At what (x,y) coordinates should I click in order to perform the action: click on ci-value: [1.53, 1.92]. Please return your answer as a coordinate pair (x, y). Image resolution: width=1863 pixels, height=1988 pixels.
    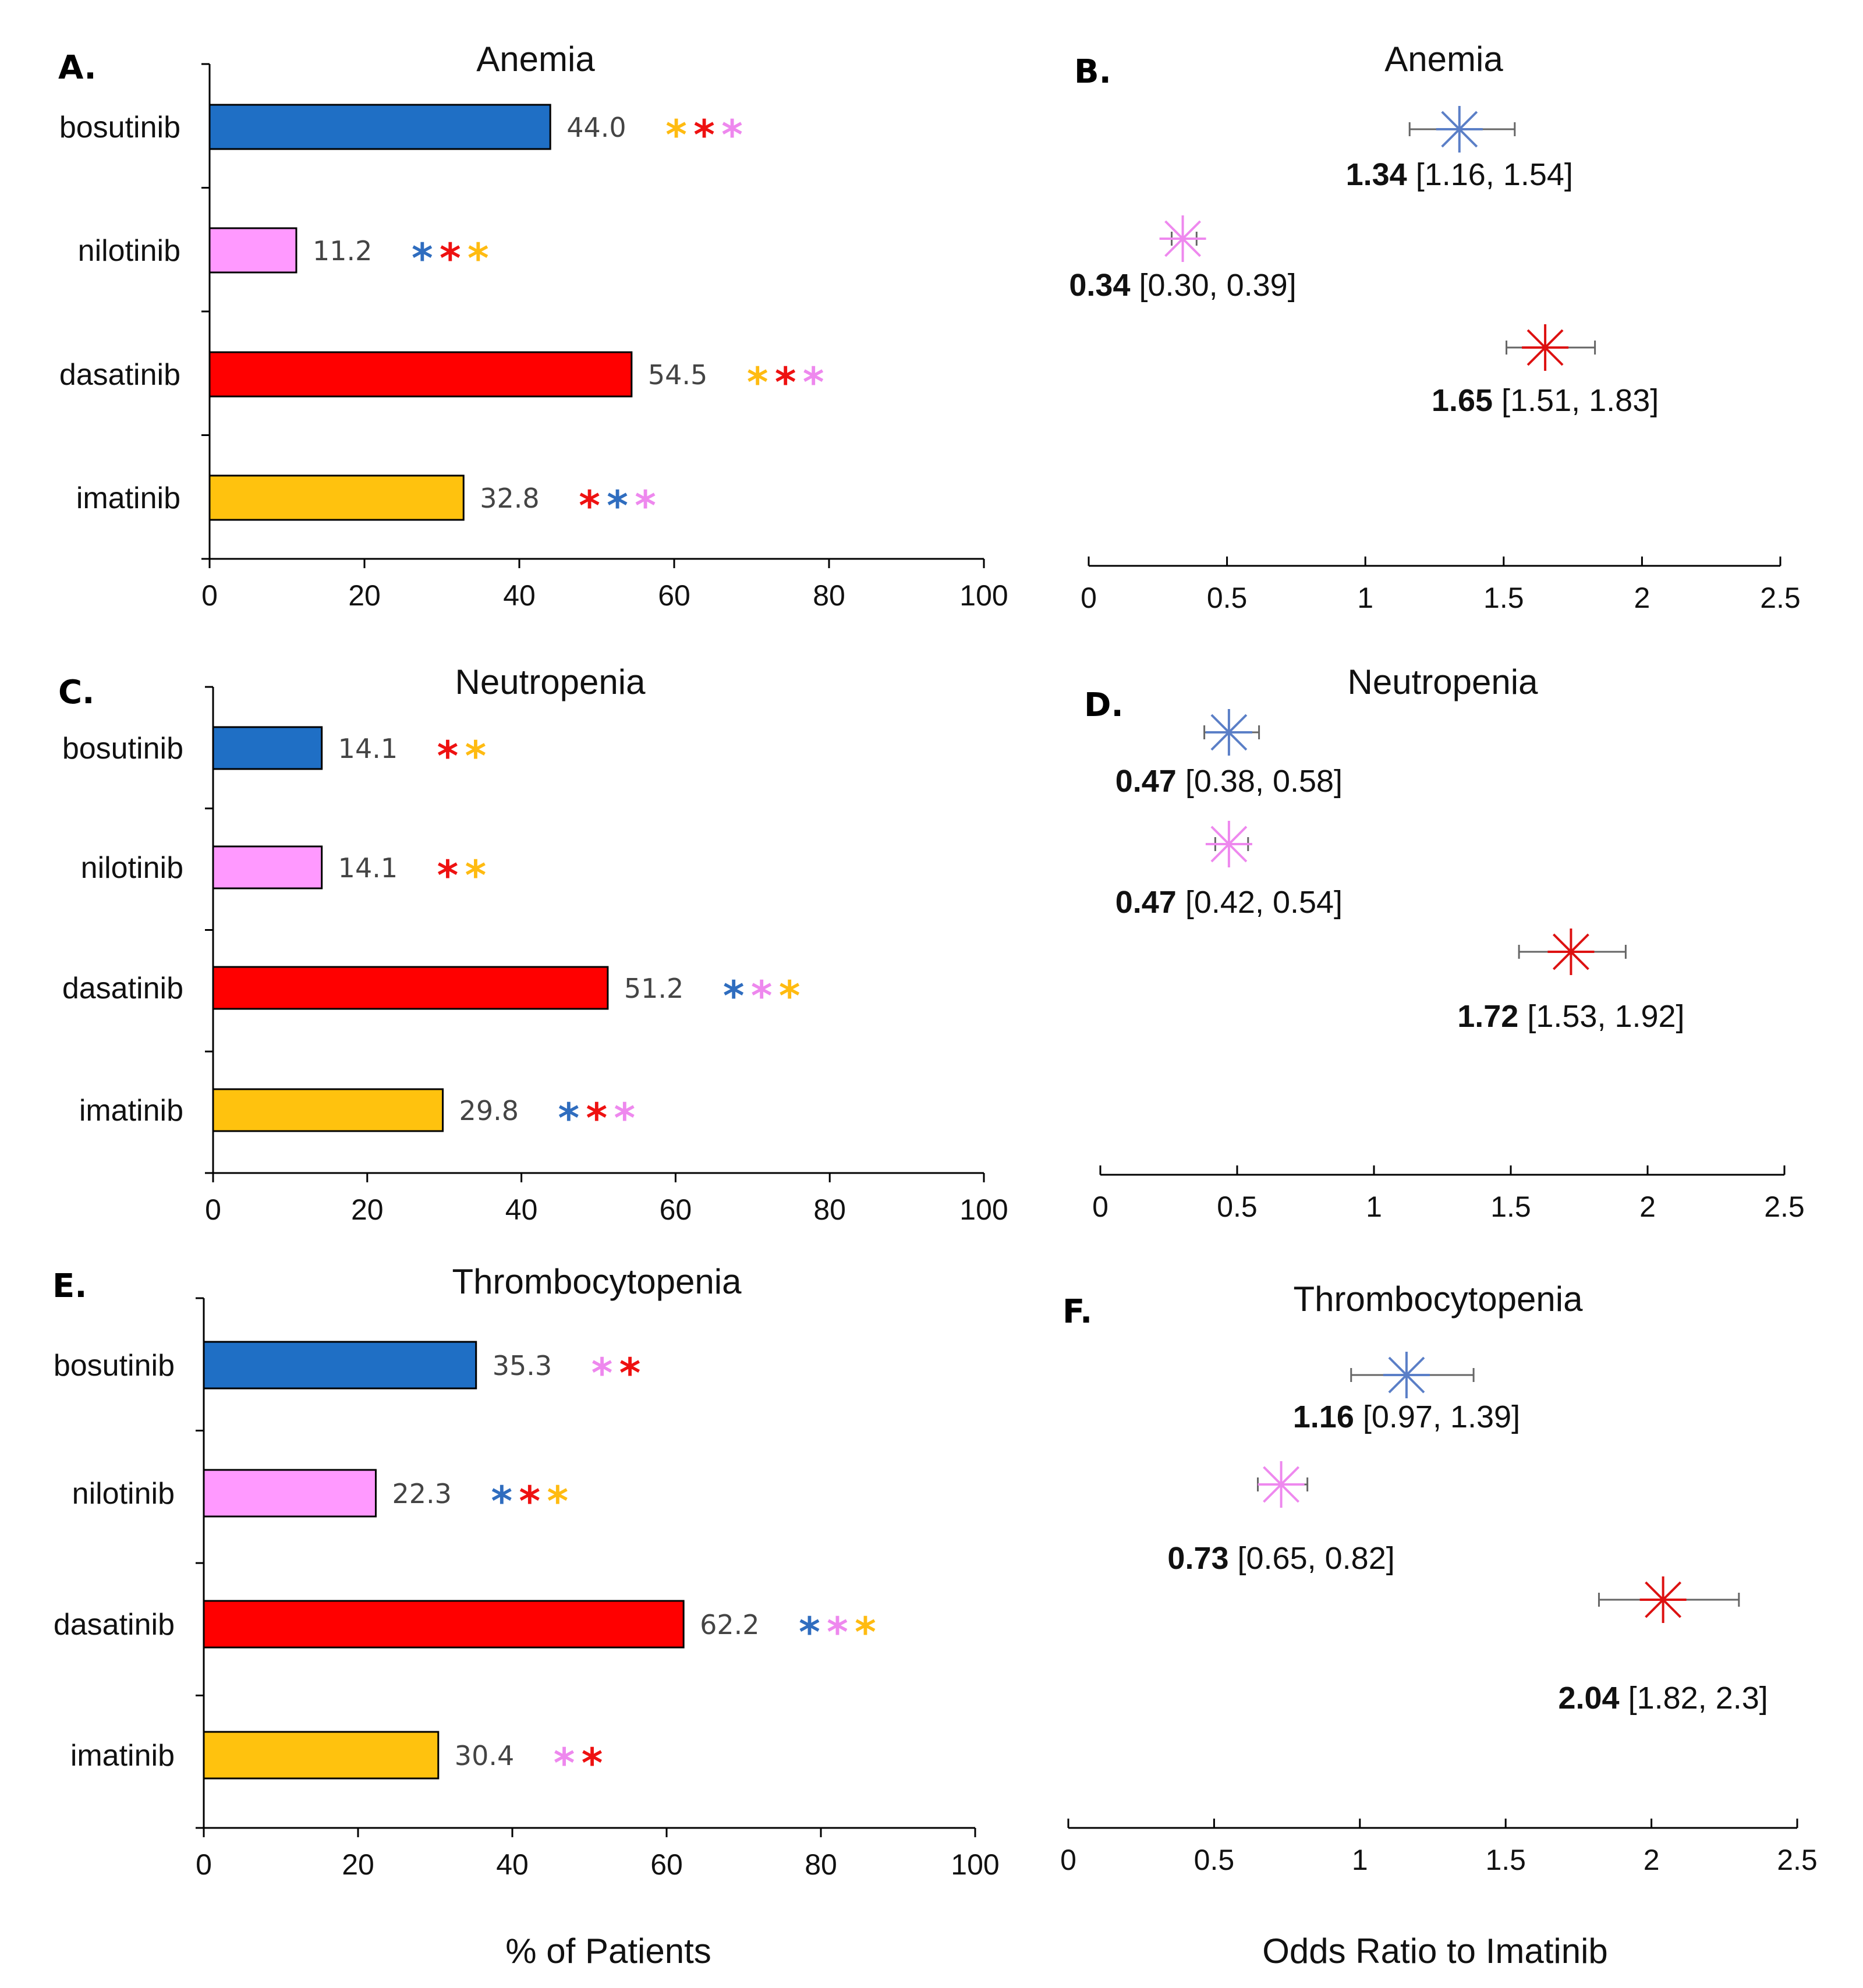
    Looking at the image, I should click on (1601, 1016).